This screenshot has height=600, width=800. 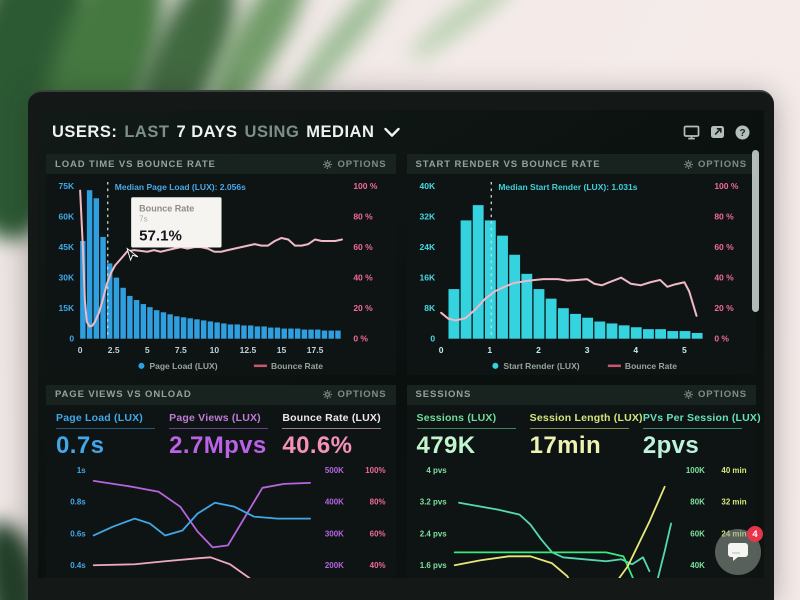 I want to click on svg-text: 300K, so click(x=334, y=533).